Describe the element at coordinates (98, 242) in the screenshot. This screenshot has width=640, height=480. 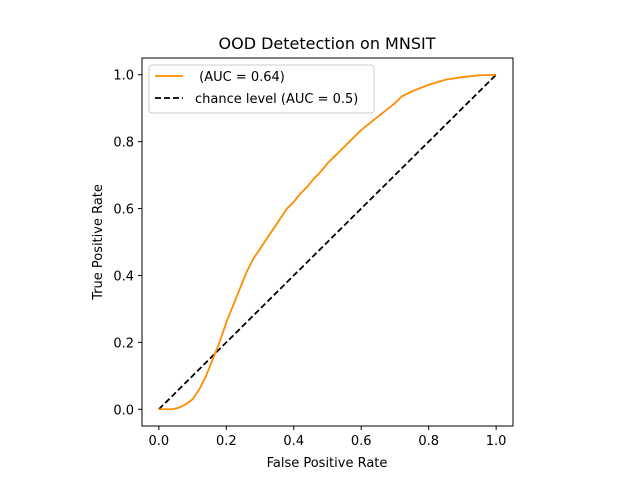
I see `y-axis-label: True Positive Rate` at that location.